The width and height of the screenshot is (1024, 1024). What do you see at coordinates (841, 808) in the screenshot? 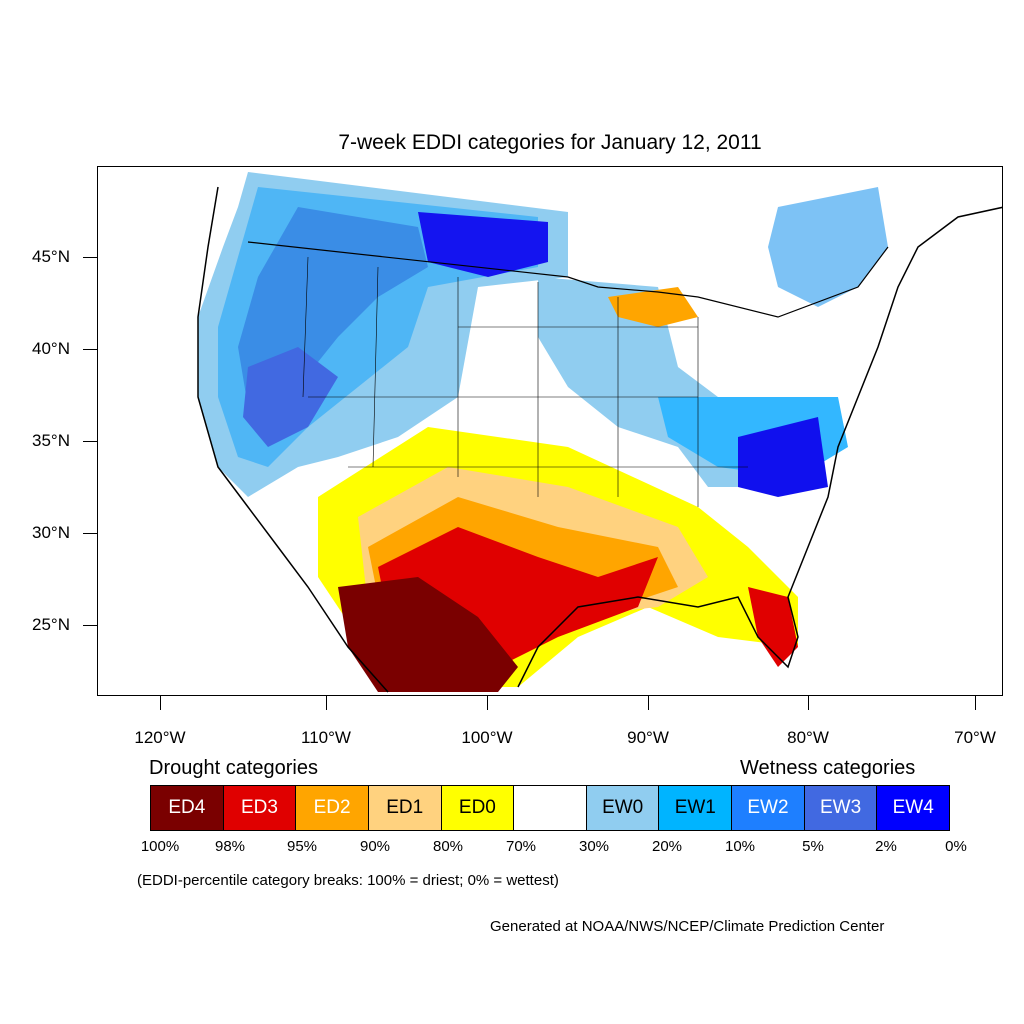
I see `legend-swatch: EW3` at bounding box center [841, 808].